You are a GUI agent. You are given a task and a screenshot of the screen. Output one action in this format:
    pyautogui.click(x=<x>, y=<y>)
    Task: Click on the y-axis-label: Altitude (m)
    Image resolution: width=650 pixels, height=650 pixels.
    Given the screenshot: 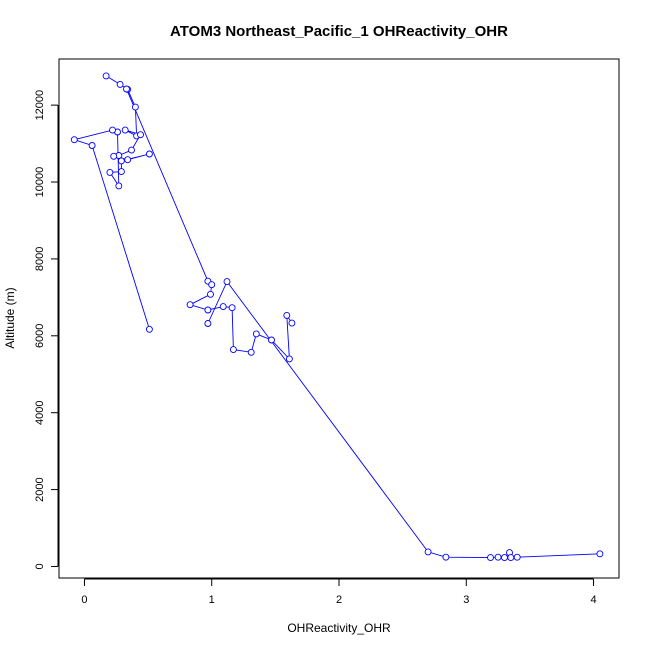 What is the action you would take?
    pyautogui.click(x=10, y=317)
    